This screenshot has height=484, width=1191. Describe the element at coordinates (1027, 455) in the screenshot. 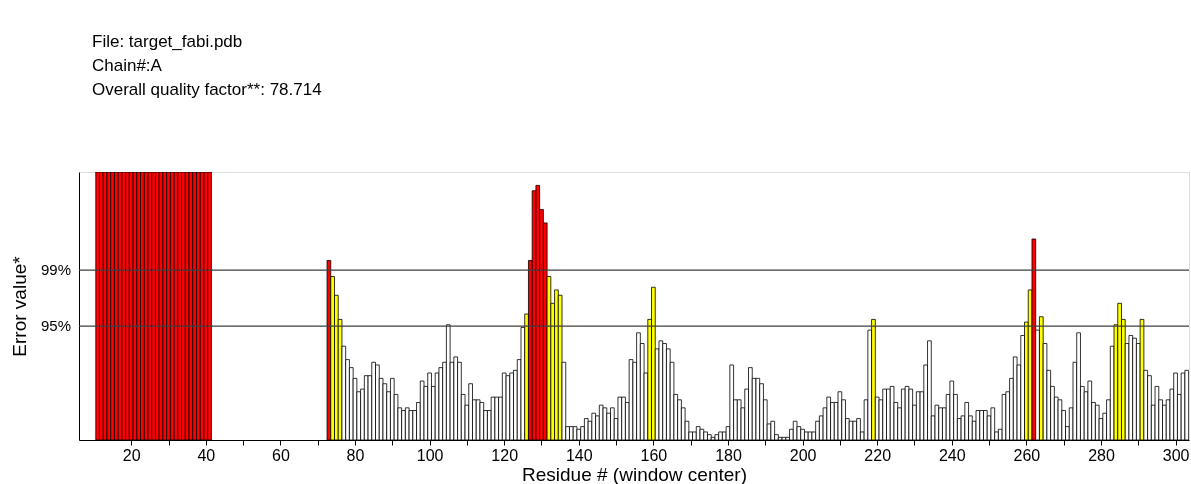

I see `x-tick-label: 260` at that location.